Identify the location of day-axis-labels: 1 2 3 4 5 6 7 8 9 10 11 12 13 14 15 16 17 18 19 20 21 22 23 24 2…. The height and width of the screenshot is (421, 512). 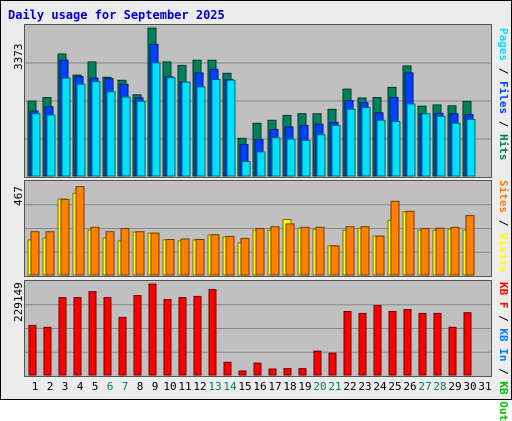
(258, 388).